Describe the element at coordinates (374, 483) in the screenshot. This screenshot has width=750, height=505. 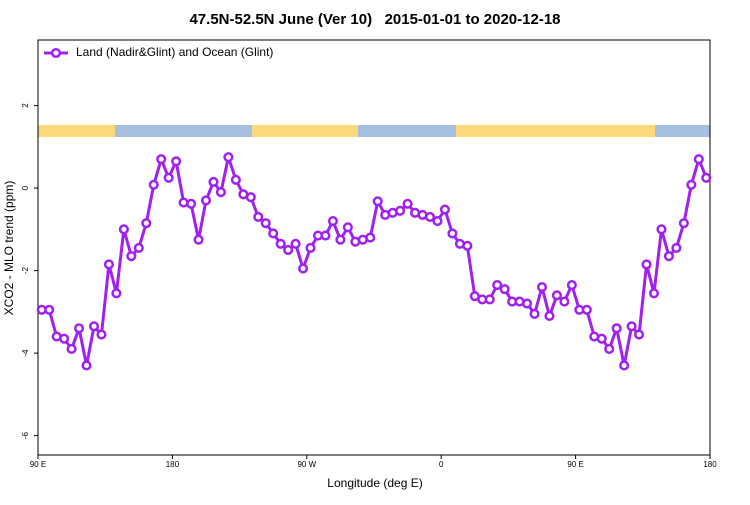
I see `x-axis-label: Longitude (deg E)` at that location.